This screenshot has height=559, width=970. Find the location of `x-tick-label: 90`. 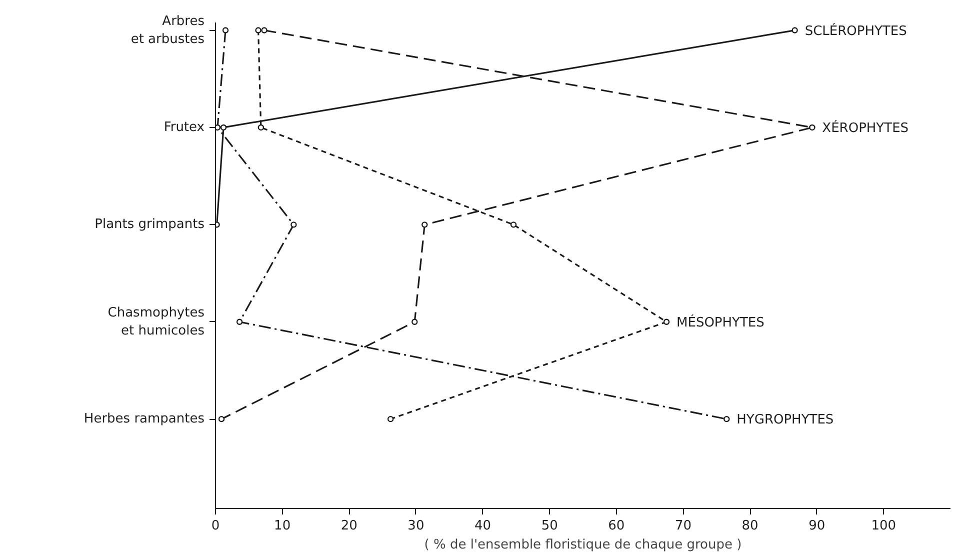

x-tick-label: 90 is located at coordinates (817, 526).